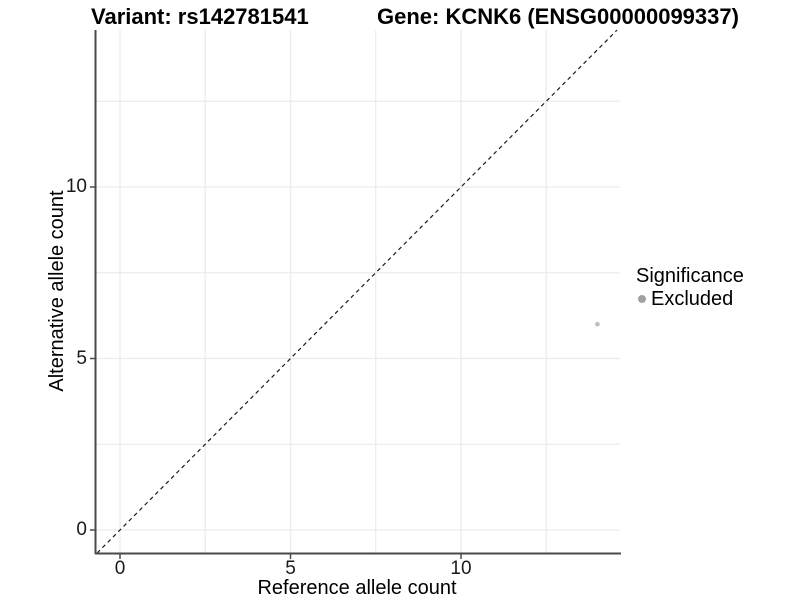  I want to click on legend-item-label: Excluded, so click(692, 299).